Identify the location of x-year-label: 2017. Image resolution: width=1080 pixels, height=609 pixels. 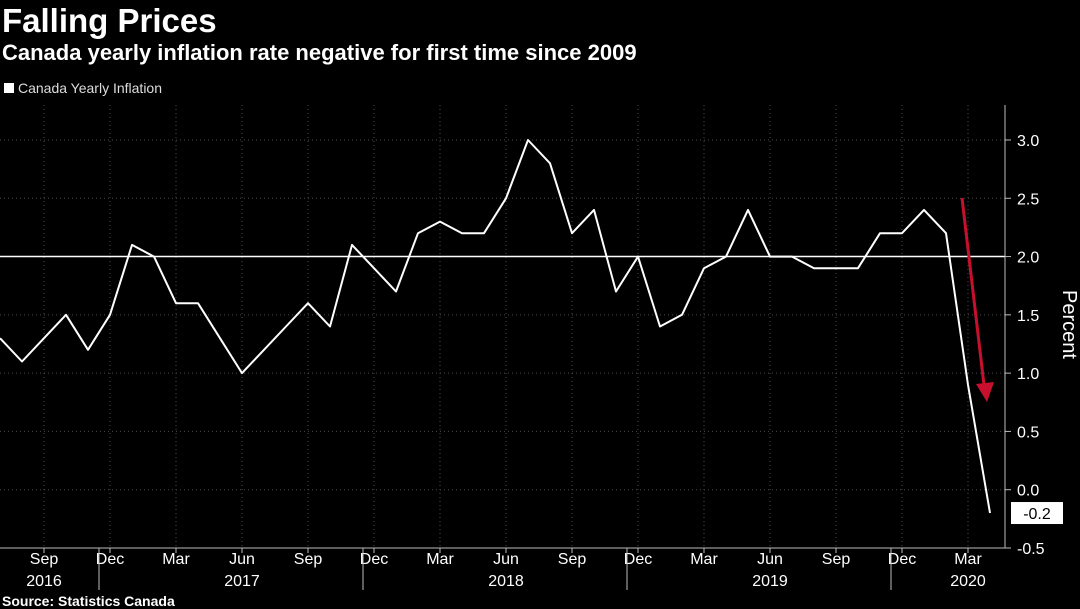
(242, 581).